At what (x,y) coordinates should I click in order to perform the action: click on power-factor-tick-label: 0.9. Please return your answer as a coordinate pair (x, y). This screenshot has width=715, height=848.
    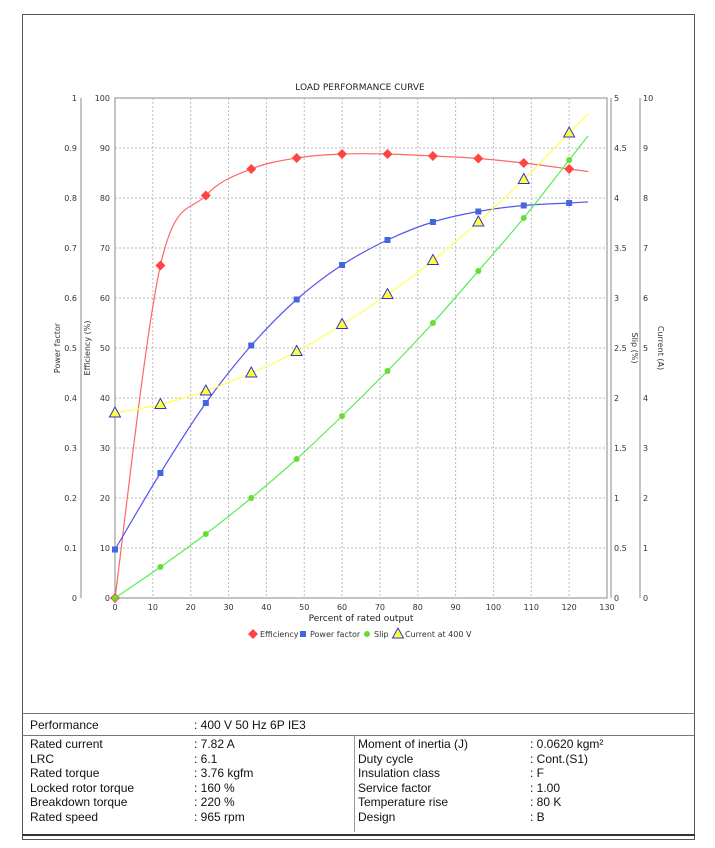
    Looking at the image, I should click on (70, 148).